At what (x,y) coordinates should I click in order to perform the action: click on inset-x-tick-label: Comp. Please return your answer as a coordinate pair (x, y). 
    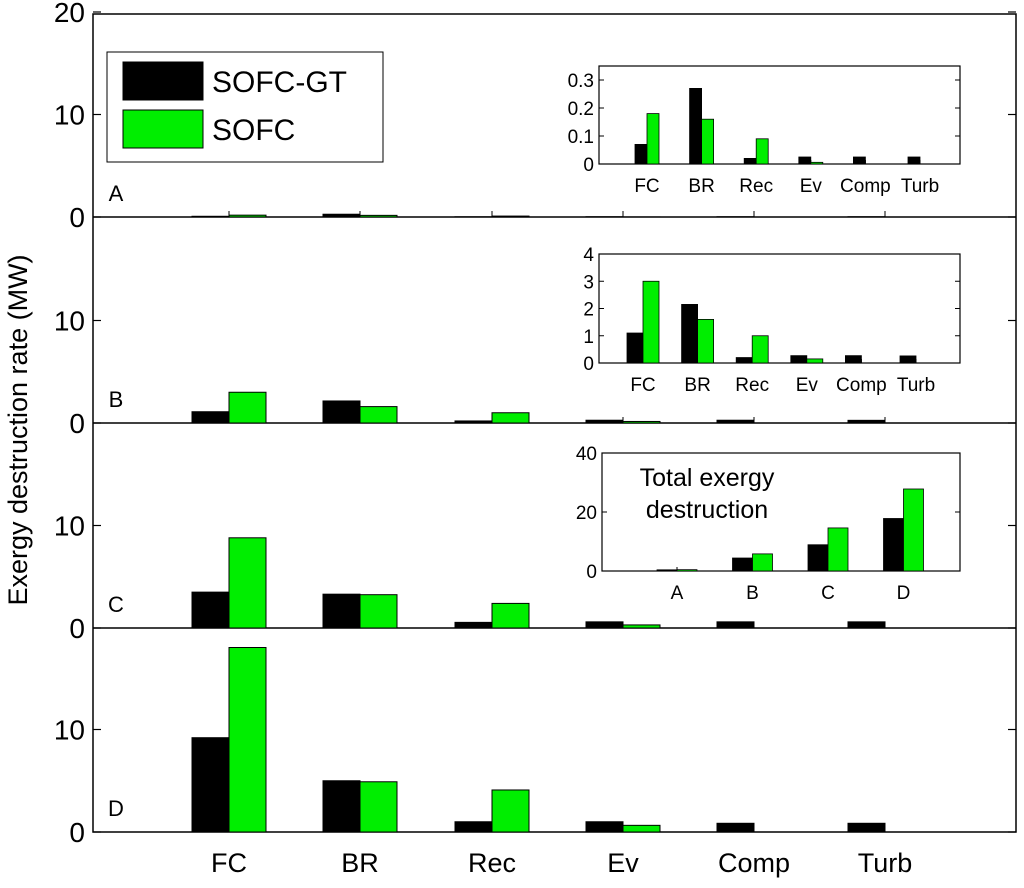
    Looking at the image, I should click on (865, 186).